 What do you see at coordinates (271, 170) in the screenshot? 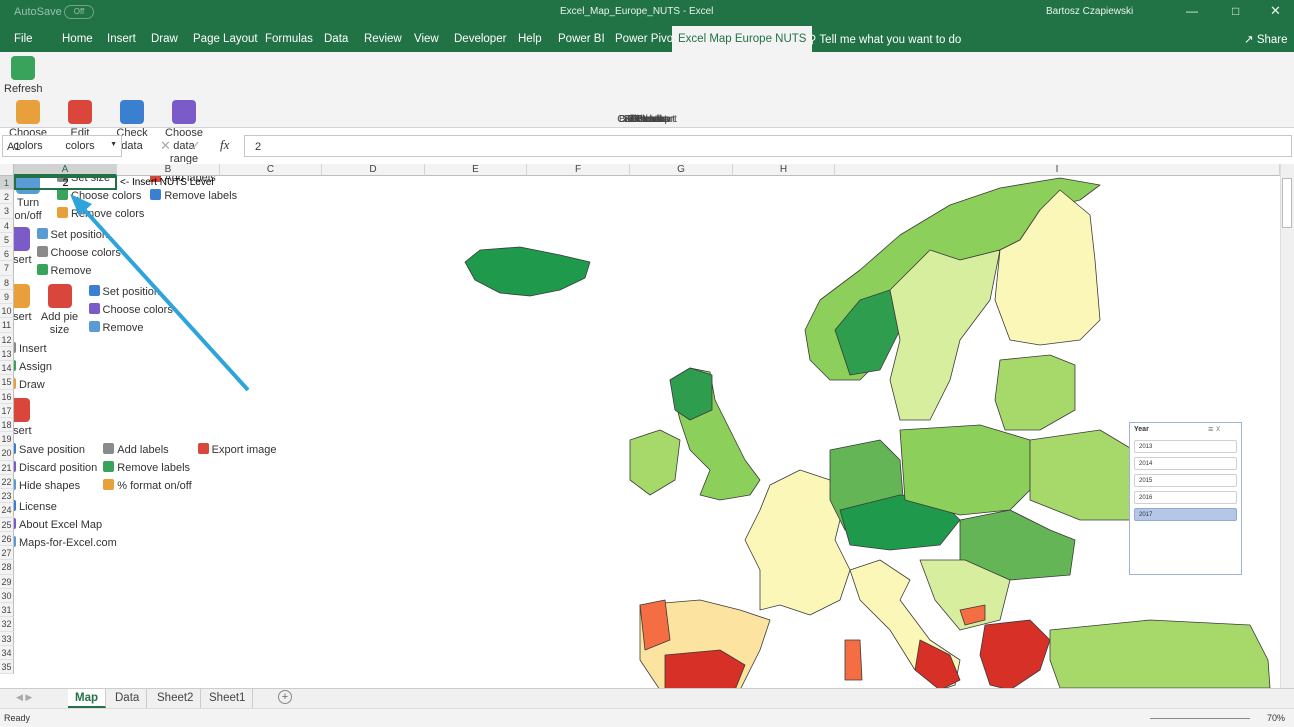
I see `column-header: C` at bounding box center [271, 170].